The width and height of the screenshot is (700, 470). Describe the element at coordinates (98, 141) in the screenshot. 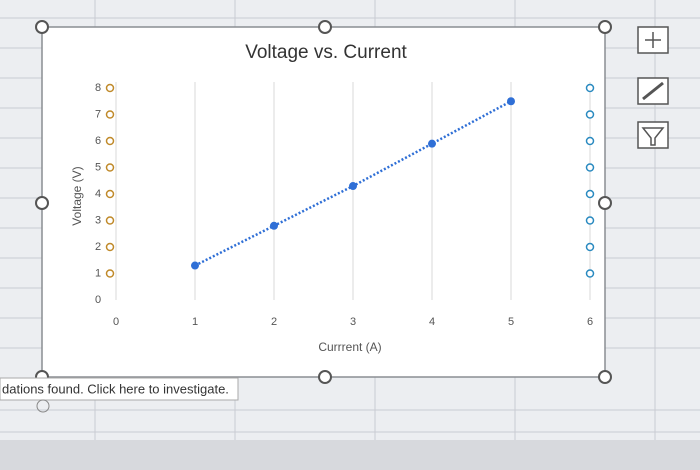

I see `y-tick-label: 6` at that location.